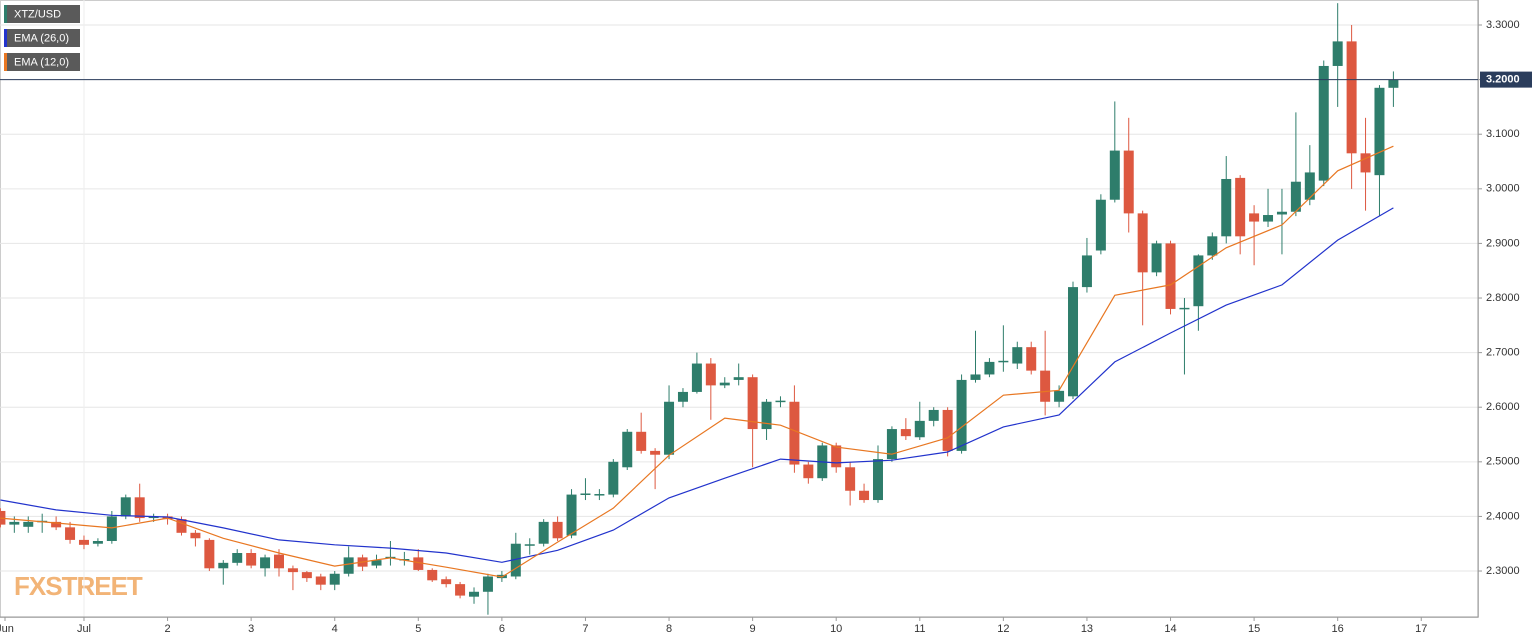 This screenshot has width=1536, height=641. What do you see at coordinates (1506, 79) in the screenshot?
I see `price-label-bg` at bounding box center [1506, 79].